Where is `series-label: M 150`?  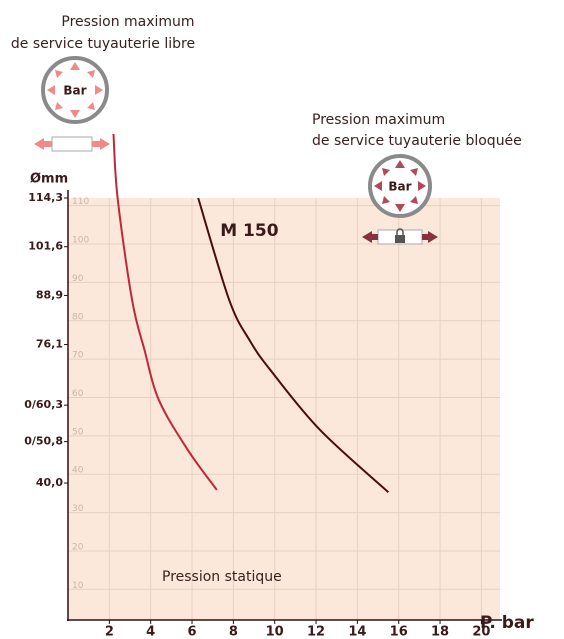
series-label: M 150 is located at coordinates (249, 231).